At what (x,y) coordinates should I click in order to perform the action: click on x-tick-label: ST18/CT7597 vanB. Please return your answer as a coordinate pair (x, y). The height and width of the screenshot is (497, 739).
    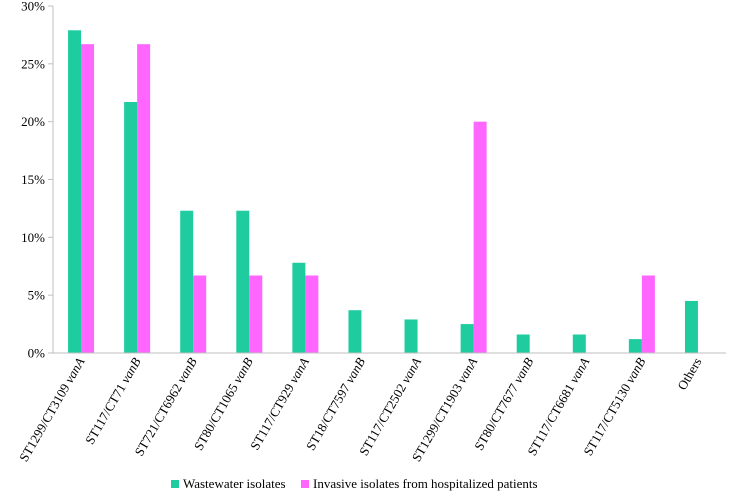
    Looking at the image, I should click on (335, 404).